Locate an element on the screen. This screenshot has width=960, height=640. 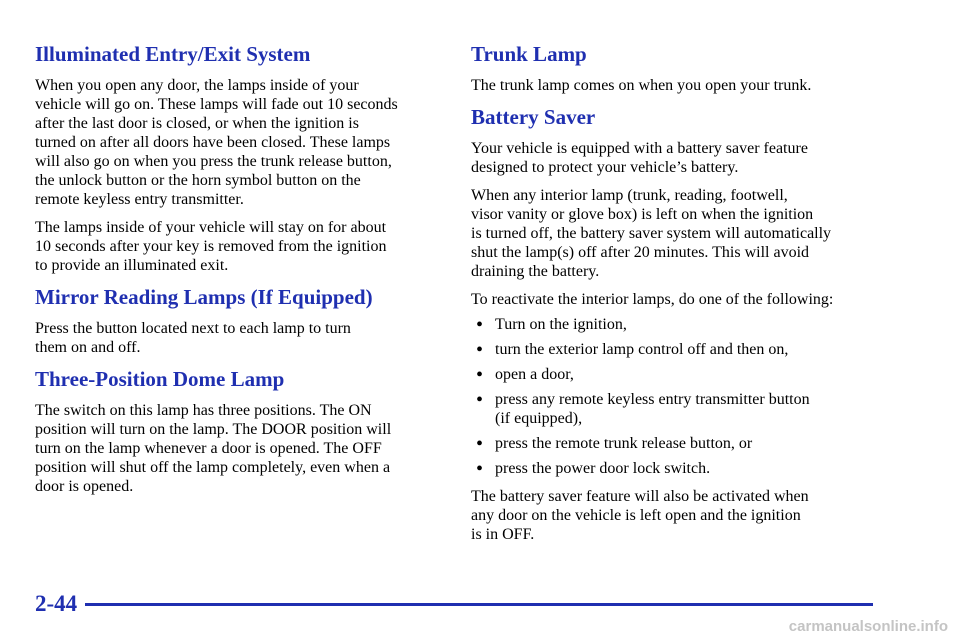
body-text: them on and off. is located at coordinates (88, 347).